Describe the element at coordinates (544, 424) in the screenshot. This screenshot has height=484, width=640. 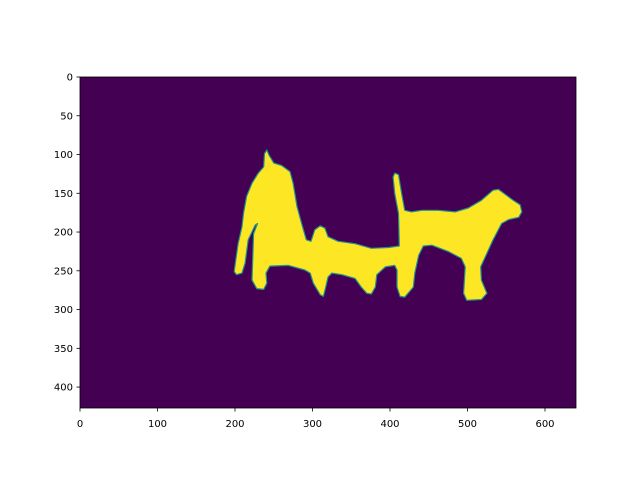
I see `x-tick-label: 600` at that location.